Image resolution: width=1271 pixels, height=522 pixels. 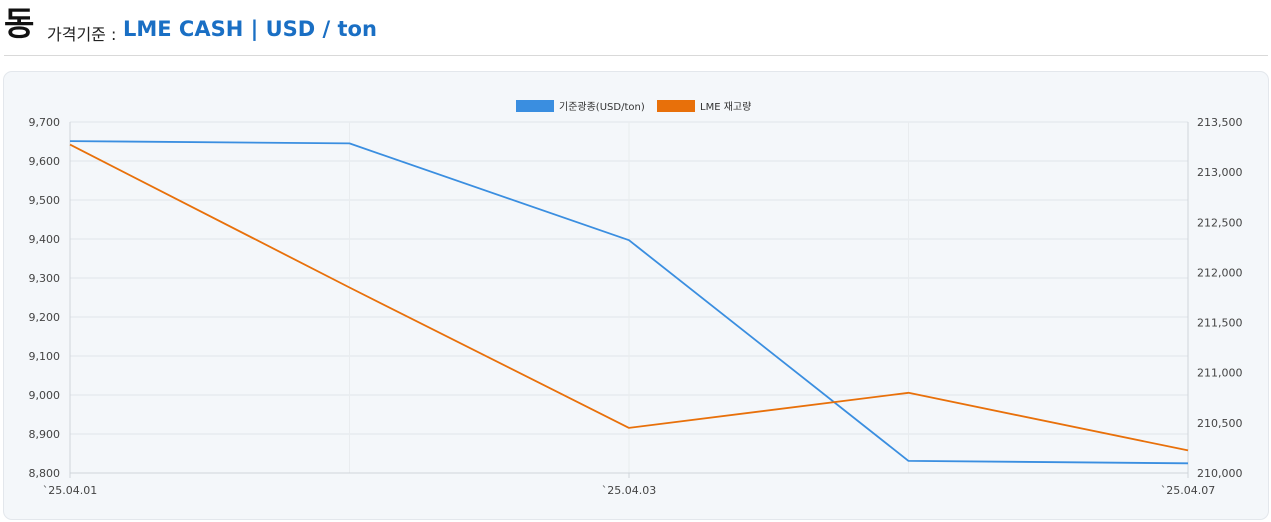 What do you see at coordinates (45, 356) in the screenshot?
I see `y-left-tick-label: 9,100` at bounding box center [45, 356].